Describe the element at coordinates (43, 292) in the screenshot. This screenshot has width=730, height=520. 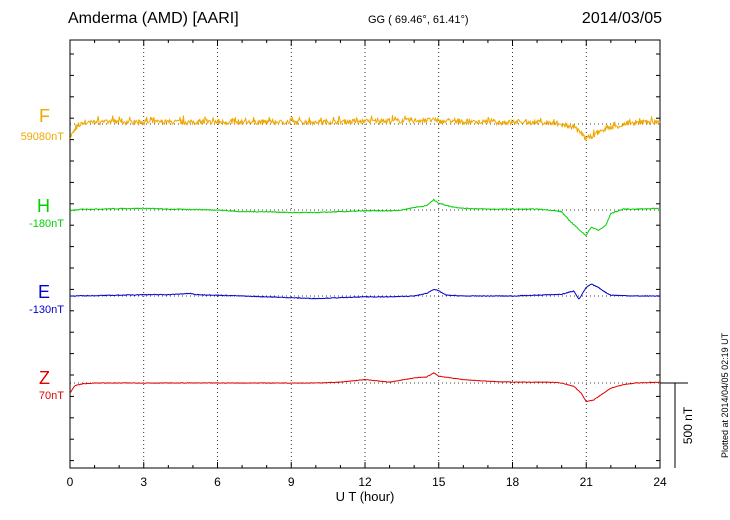
I see `series-label-e: E` at that location.